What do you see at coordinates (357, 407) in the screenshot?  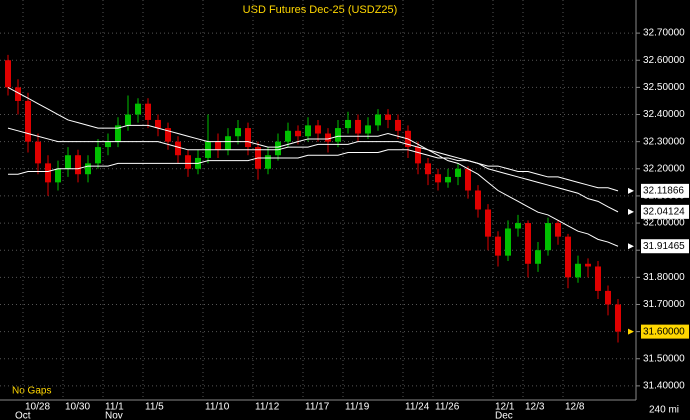 I see `x-tick-label: 11/19` at bounding box center [357, 407].